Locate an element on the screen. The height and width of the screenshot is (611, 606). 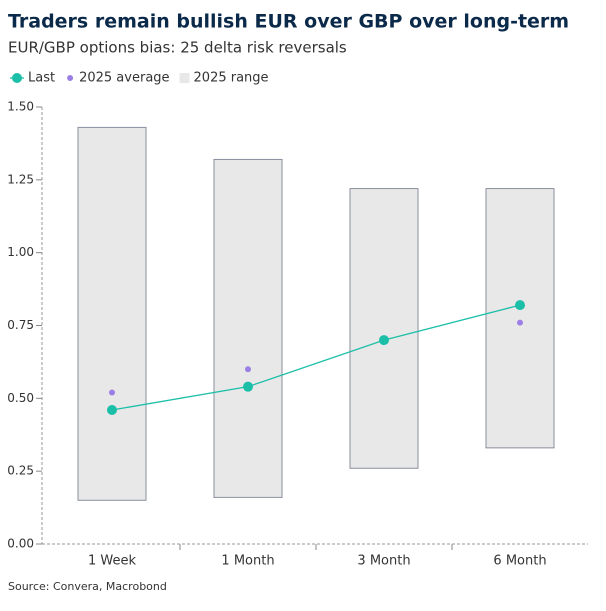
legend-label: 2025 range is located at coordinates (231, 78).